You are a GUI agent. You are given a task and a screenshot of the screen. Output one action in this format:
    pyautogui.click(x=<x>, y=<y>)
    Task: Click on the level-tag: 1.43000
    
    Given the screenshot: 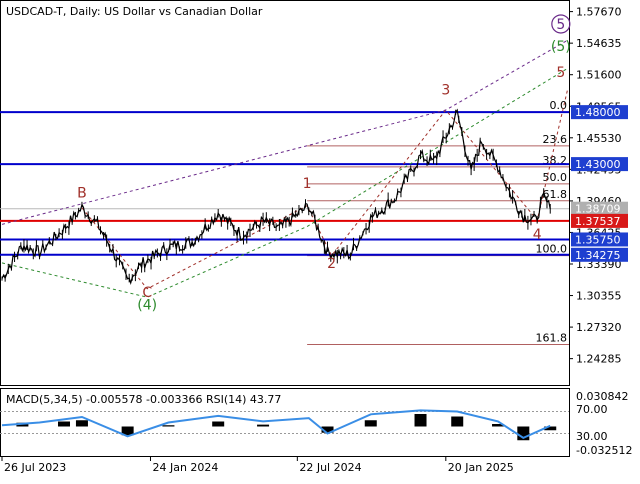 What is the action you would take?
    pyautogui.click(x=598, y=164)
    